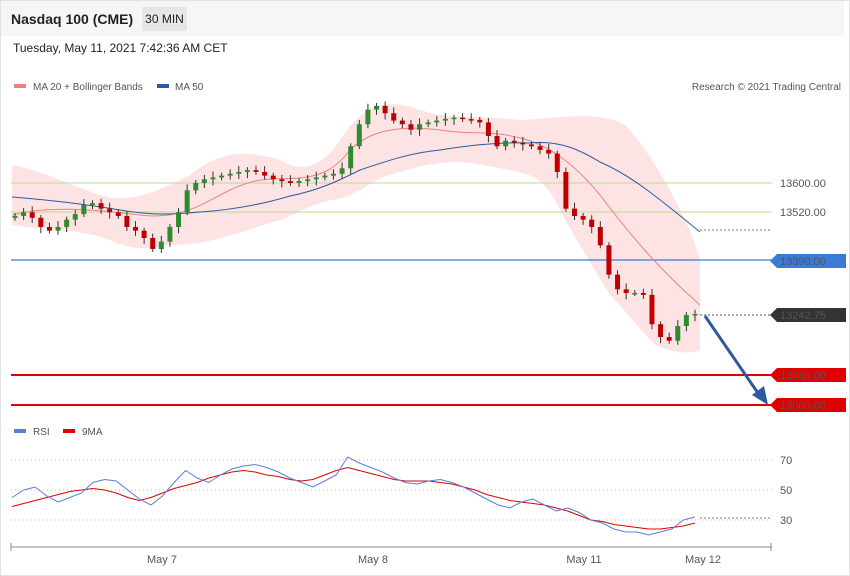 This screenshot has height=576, width=850. I want to click on level-label-13520: 13520.00, so click(803, 213).